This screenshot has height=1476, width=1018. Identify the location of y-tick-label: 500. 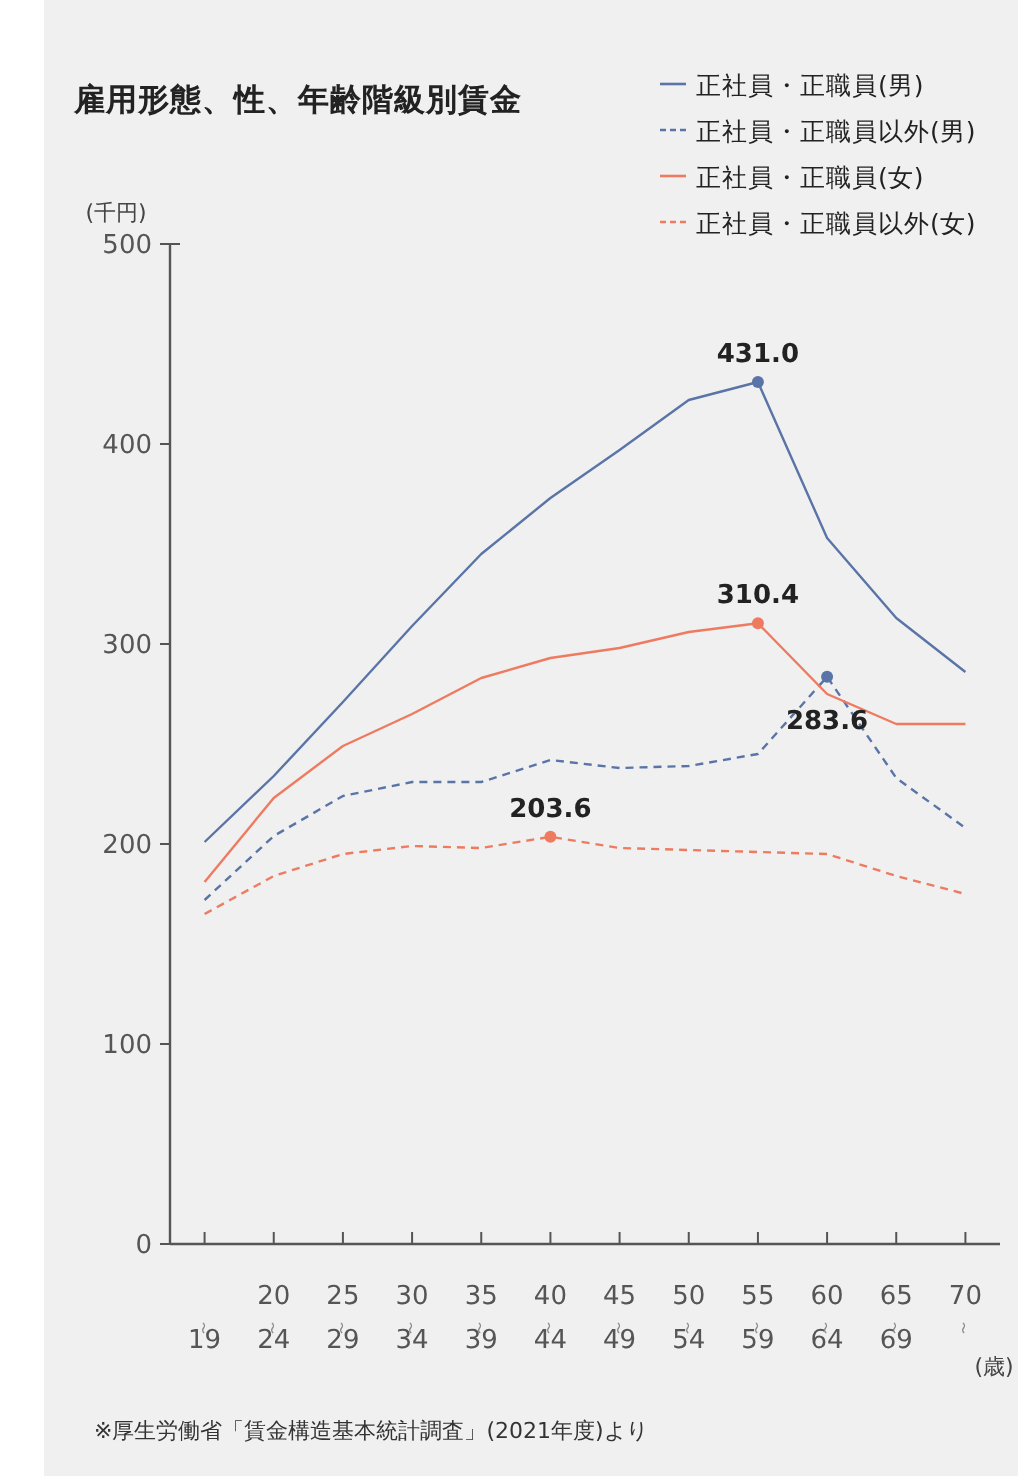
(127, 246).